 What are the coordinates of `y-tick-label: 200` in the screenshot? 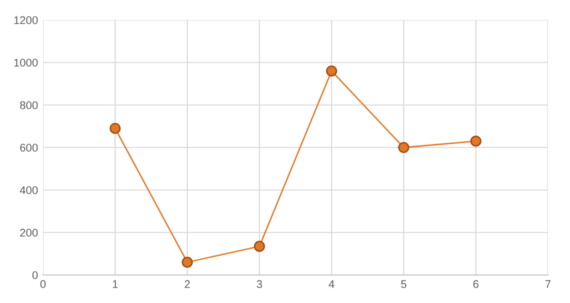 It's located at (29, 232).